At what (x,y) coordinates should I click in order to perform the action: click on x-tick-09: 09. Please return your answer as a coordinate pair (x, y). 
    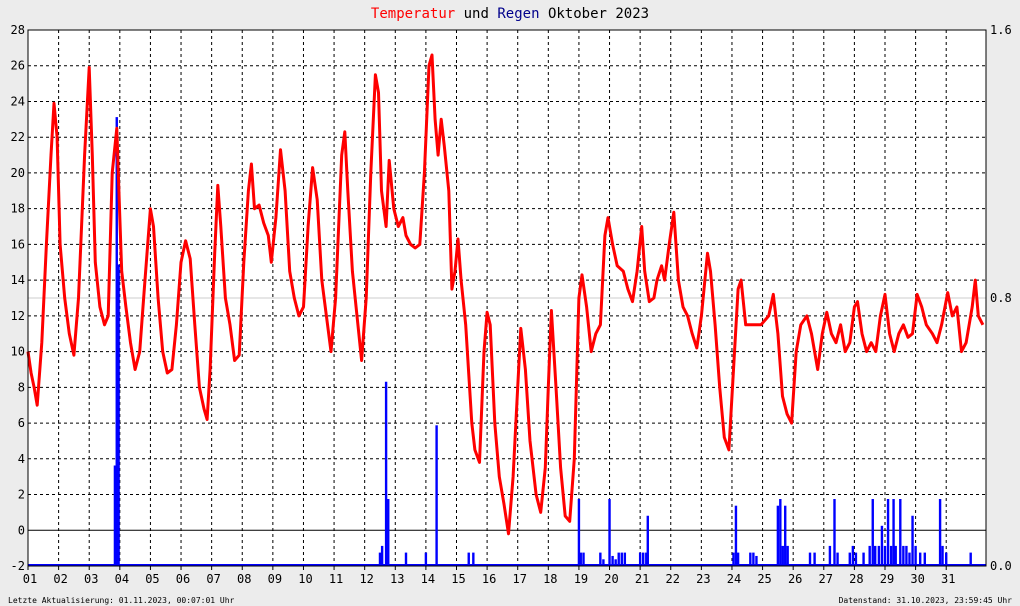
    Looking at the image, I should click on (275, 579).